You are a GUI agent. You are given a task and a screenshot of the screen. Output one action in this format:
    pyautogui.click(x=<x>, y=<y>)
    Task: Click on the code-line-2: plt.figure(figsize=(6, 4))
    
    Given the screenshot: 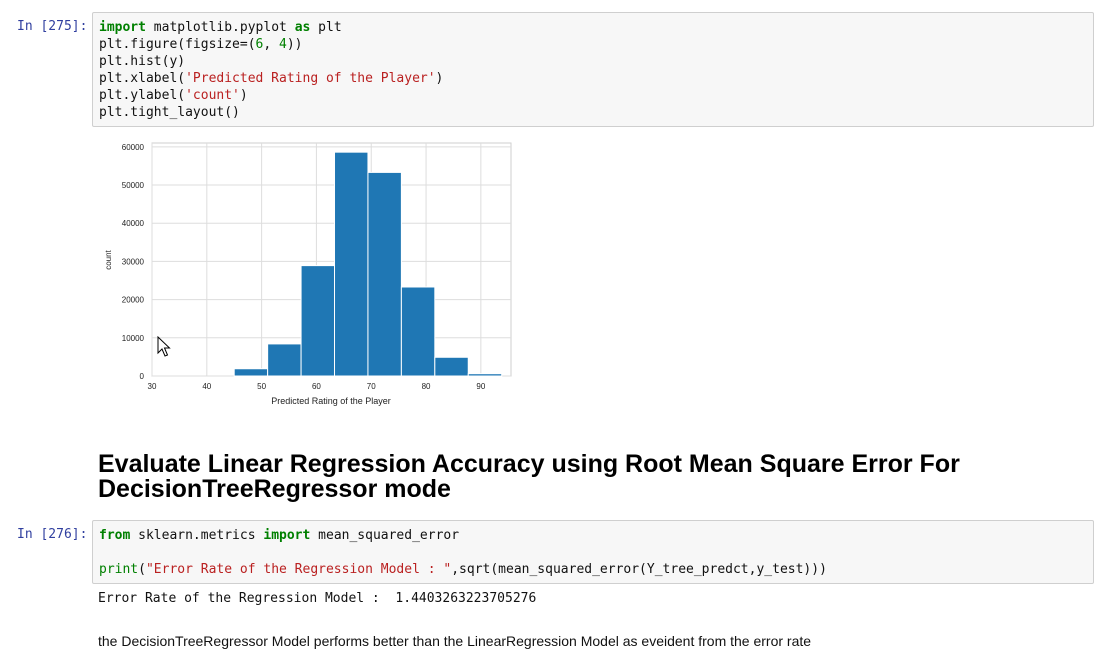 What is the action you would take?
    pyautogui.click(x=201, y=44)
    